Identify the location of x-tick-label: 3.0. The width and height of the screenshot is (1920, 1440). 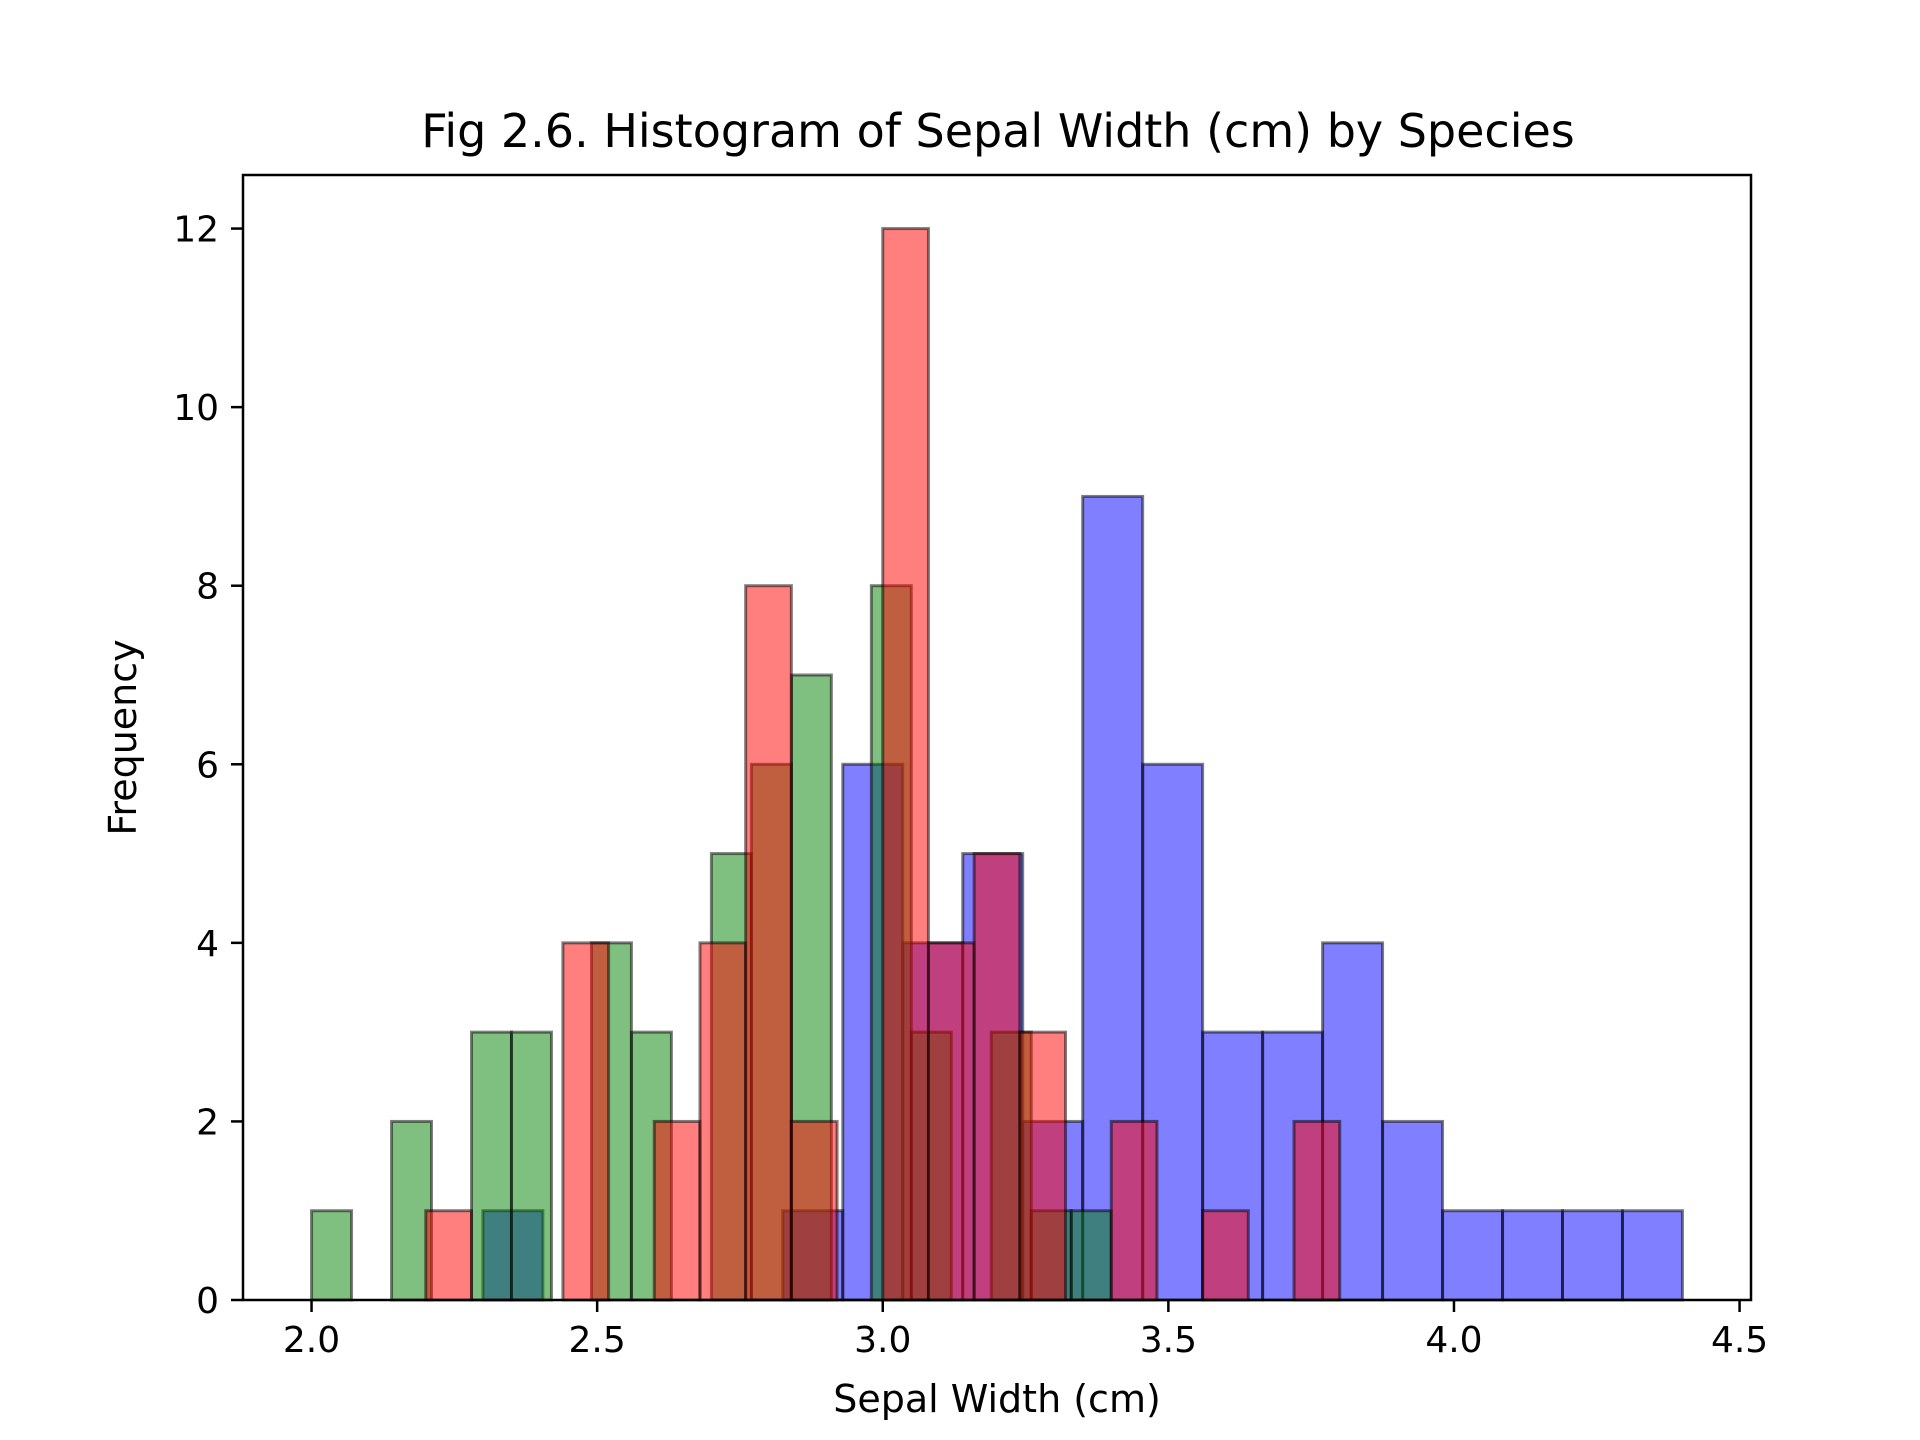
(882, 1340).